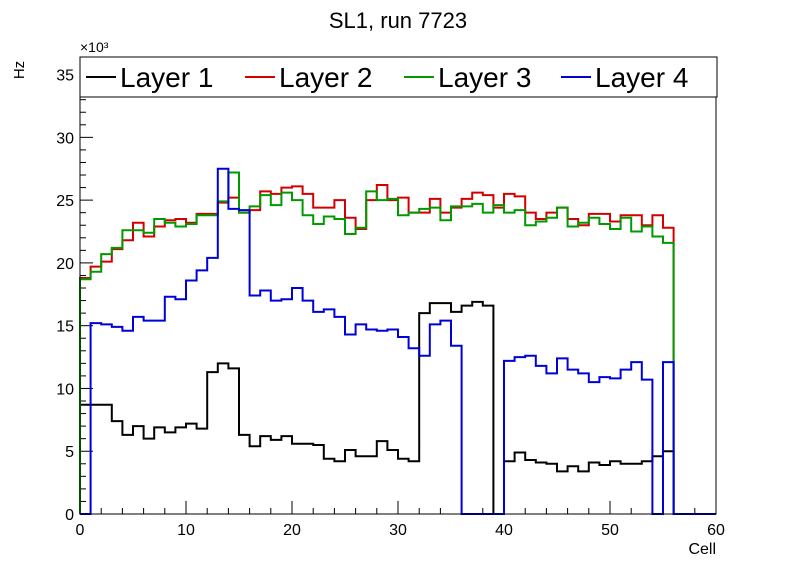 This screenshot has width=796, height=577. Describe the element at coordinates (69, 515) in the screenshot. I see `y-tick-label: 0` at that location.